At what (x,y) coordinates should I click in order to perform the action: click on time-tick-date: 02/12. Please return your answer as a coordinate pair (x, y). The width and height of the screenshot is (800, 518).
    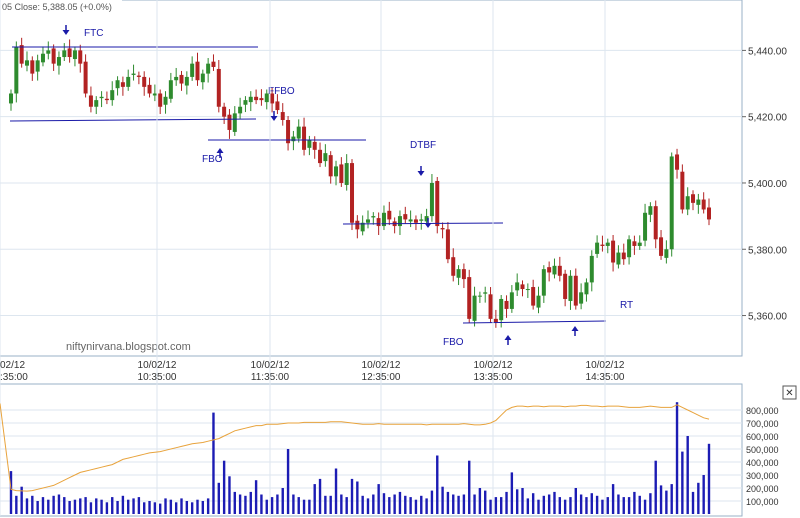
    Looking at the image, I should click on (12, 365).